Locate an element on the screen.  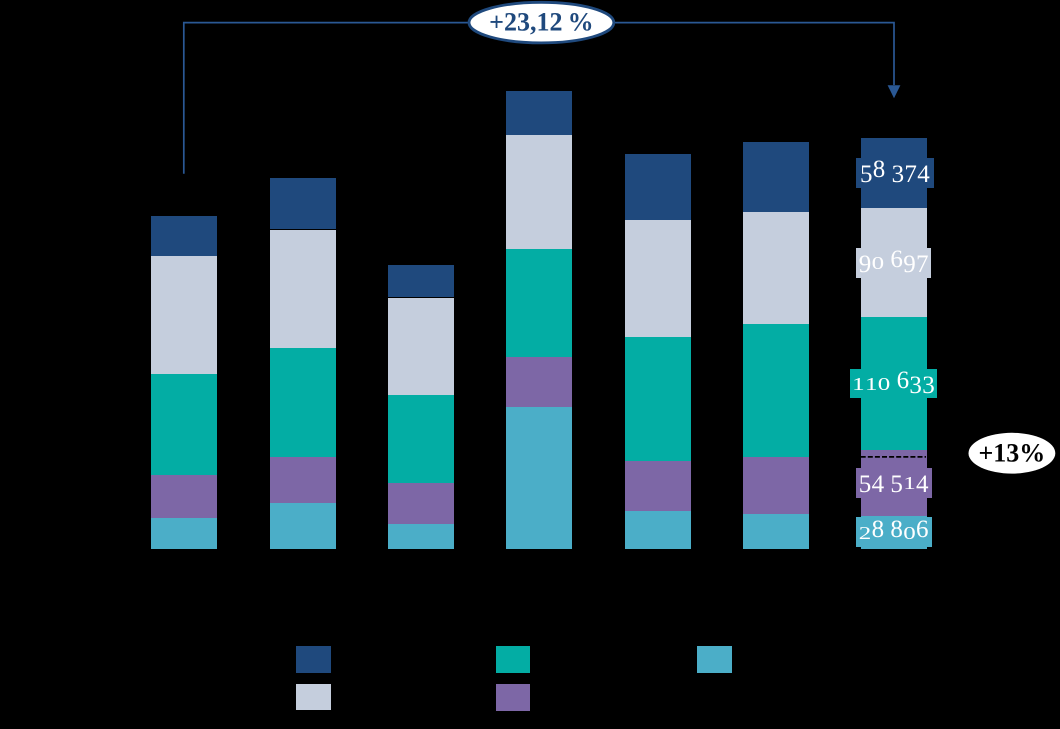
svg-text: +23,12 % is located at coordinates (541, 21).